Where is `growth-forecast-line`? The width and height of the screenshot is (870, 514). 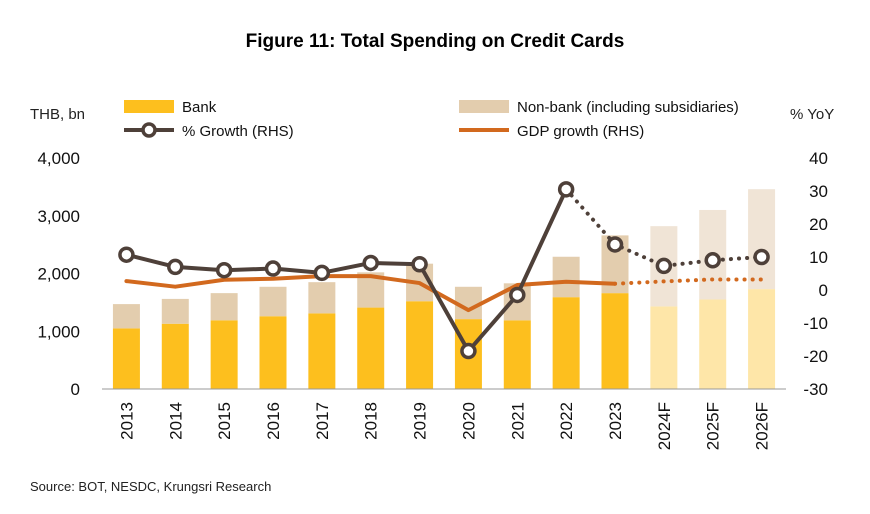 growth-forecast-line is located at coordinates (664, 227).